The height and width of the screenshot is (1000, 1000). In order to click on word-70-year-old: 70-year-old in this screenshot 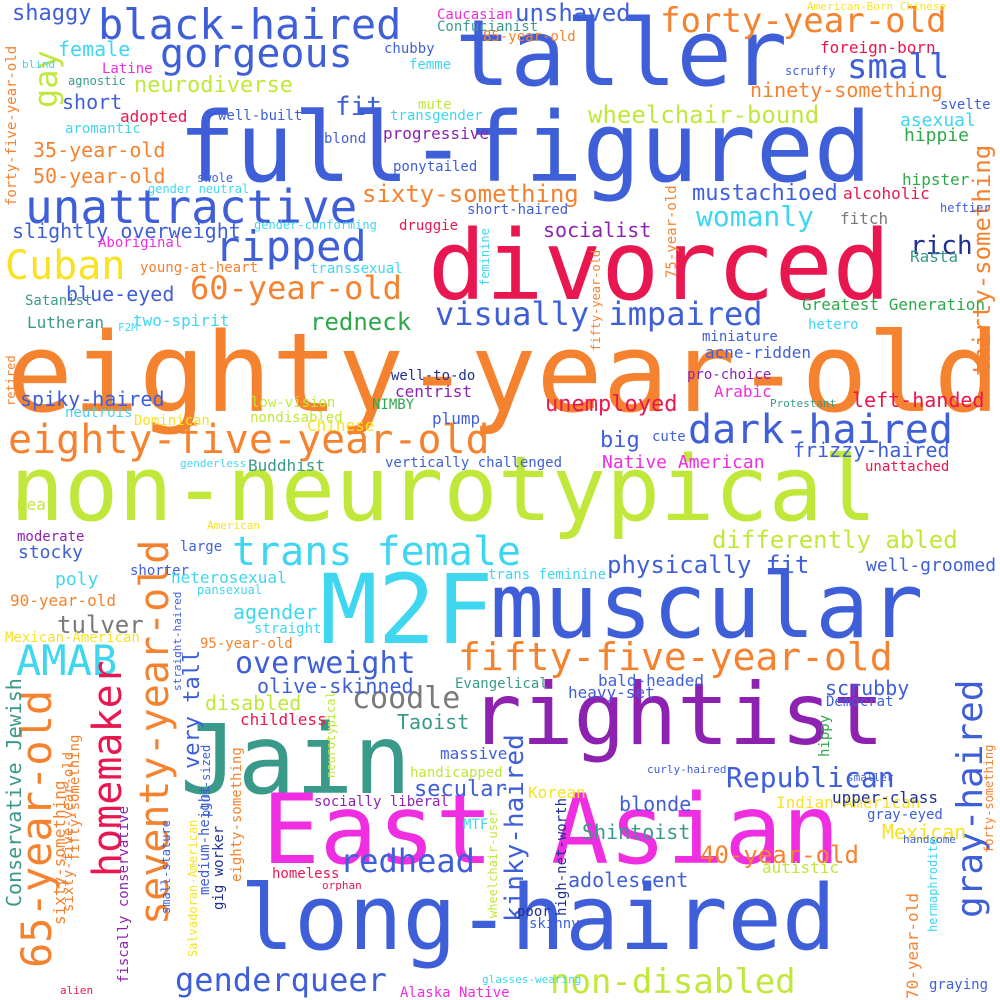, I will do `click(912, 946)`.